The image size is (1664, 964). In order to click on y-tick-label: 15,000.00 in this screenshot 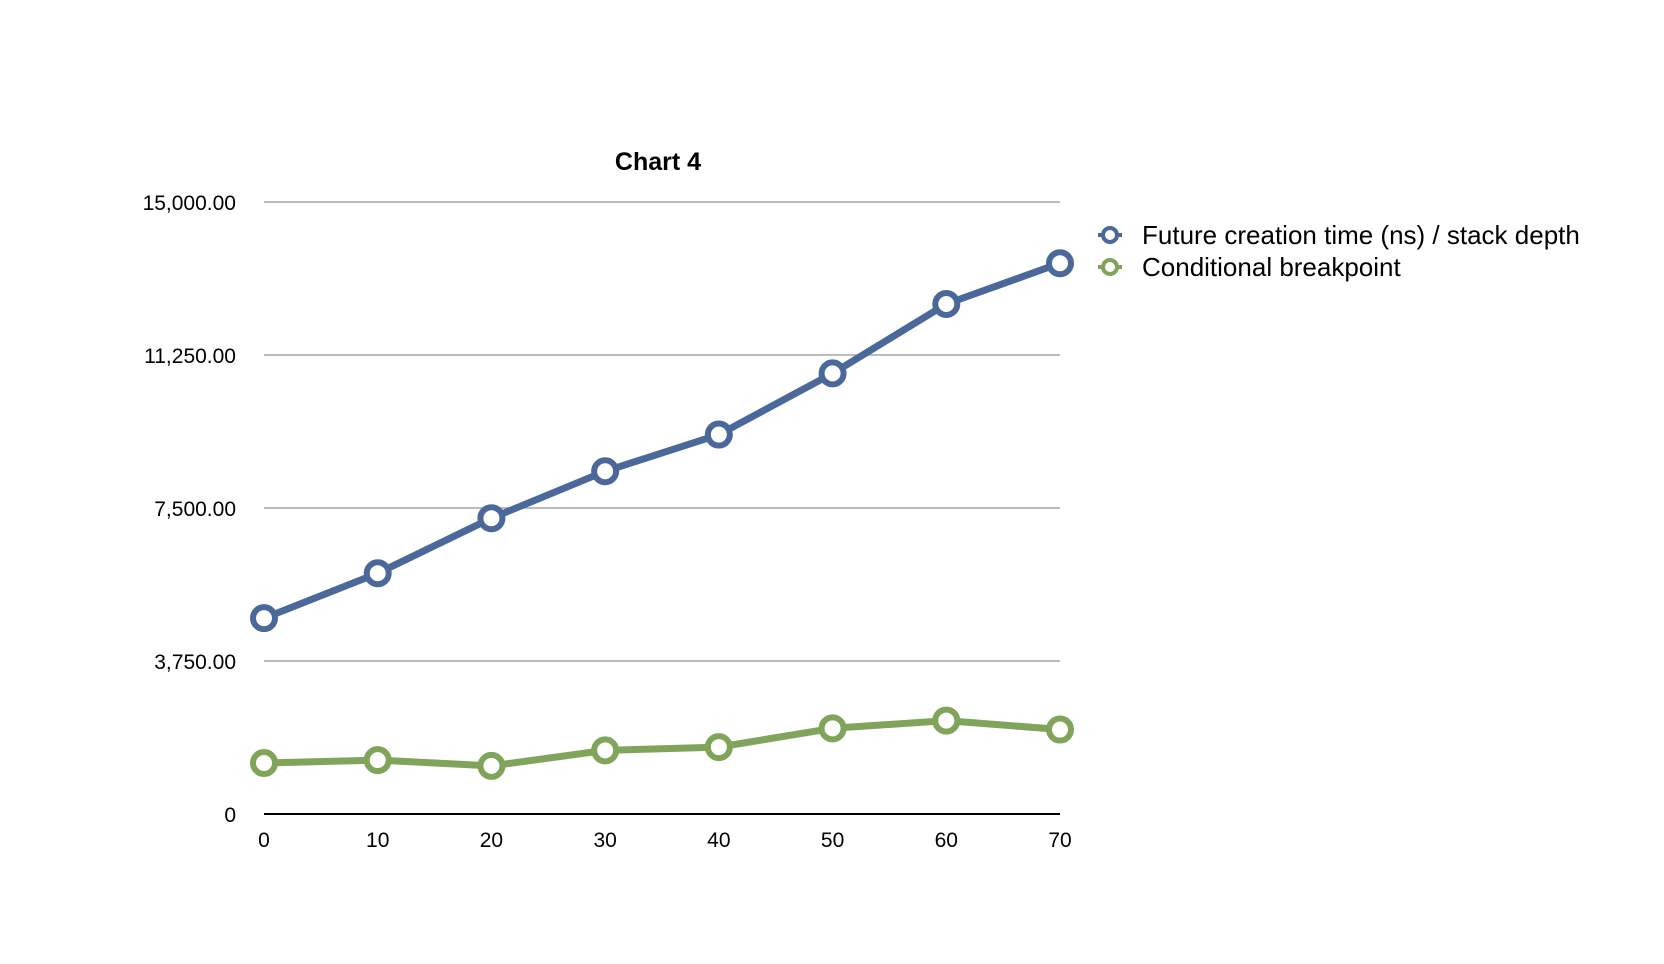, I will do `click(189, 203)`.